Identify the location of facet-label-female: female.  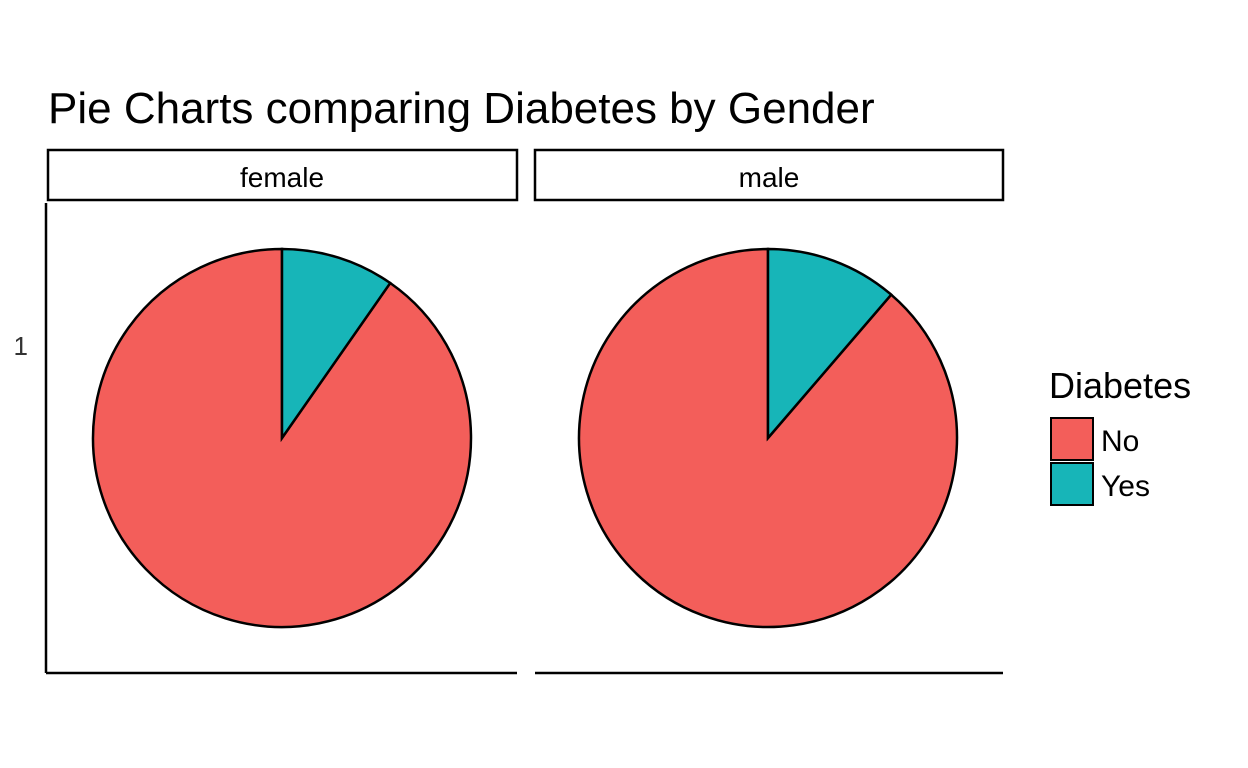
(282, 177).